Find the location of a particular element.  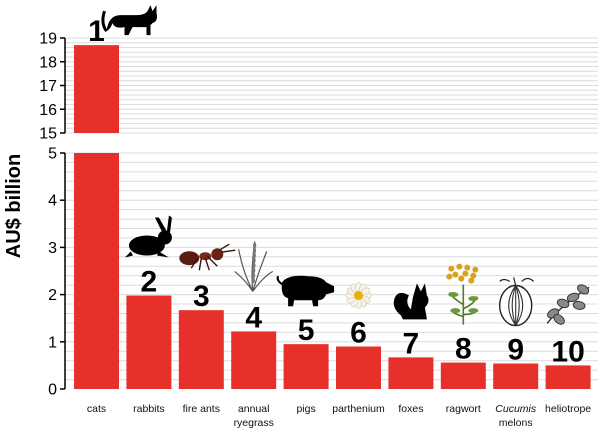

category-label: heliotrope is located at coordinates (568, 409).